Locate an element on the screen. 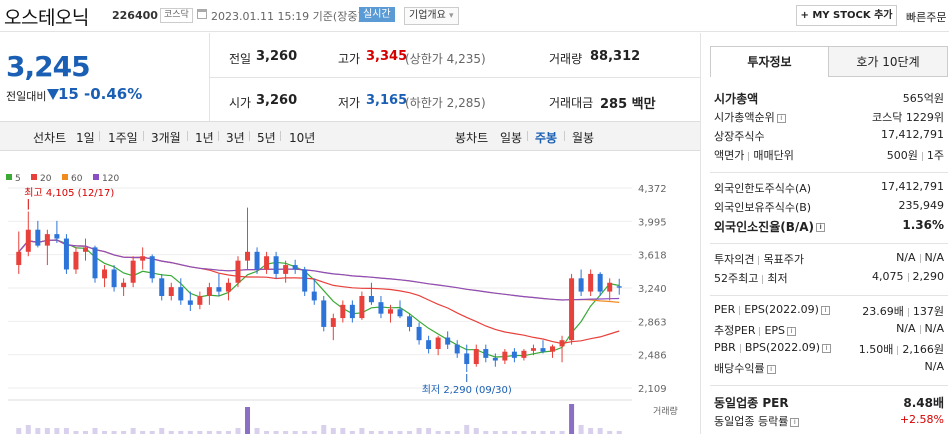 This screenshot has width=949, height=434. tab-daily: 일봉 is located at coordinates (511, 138).